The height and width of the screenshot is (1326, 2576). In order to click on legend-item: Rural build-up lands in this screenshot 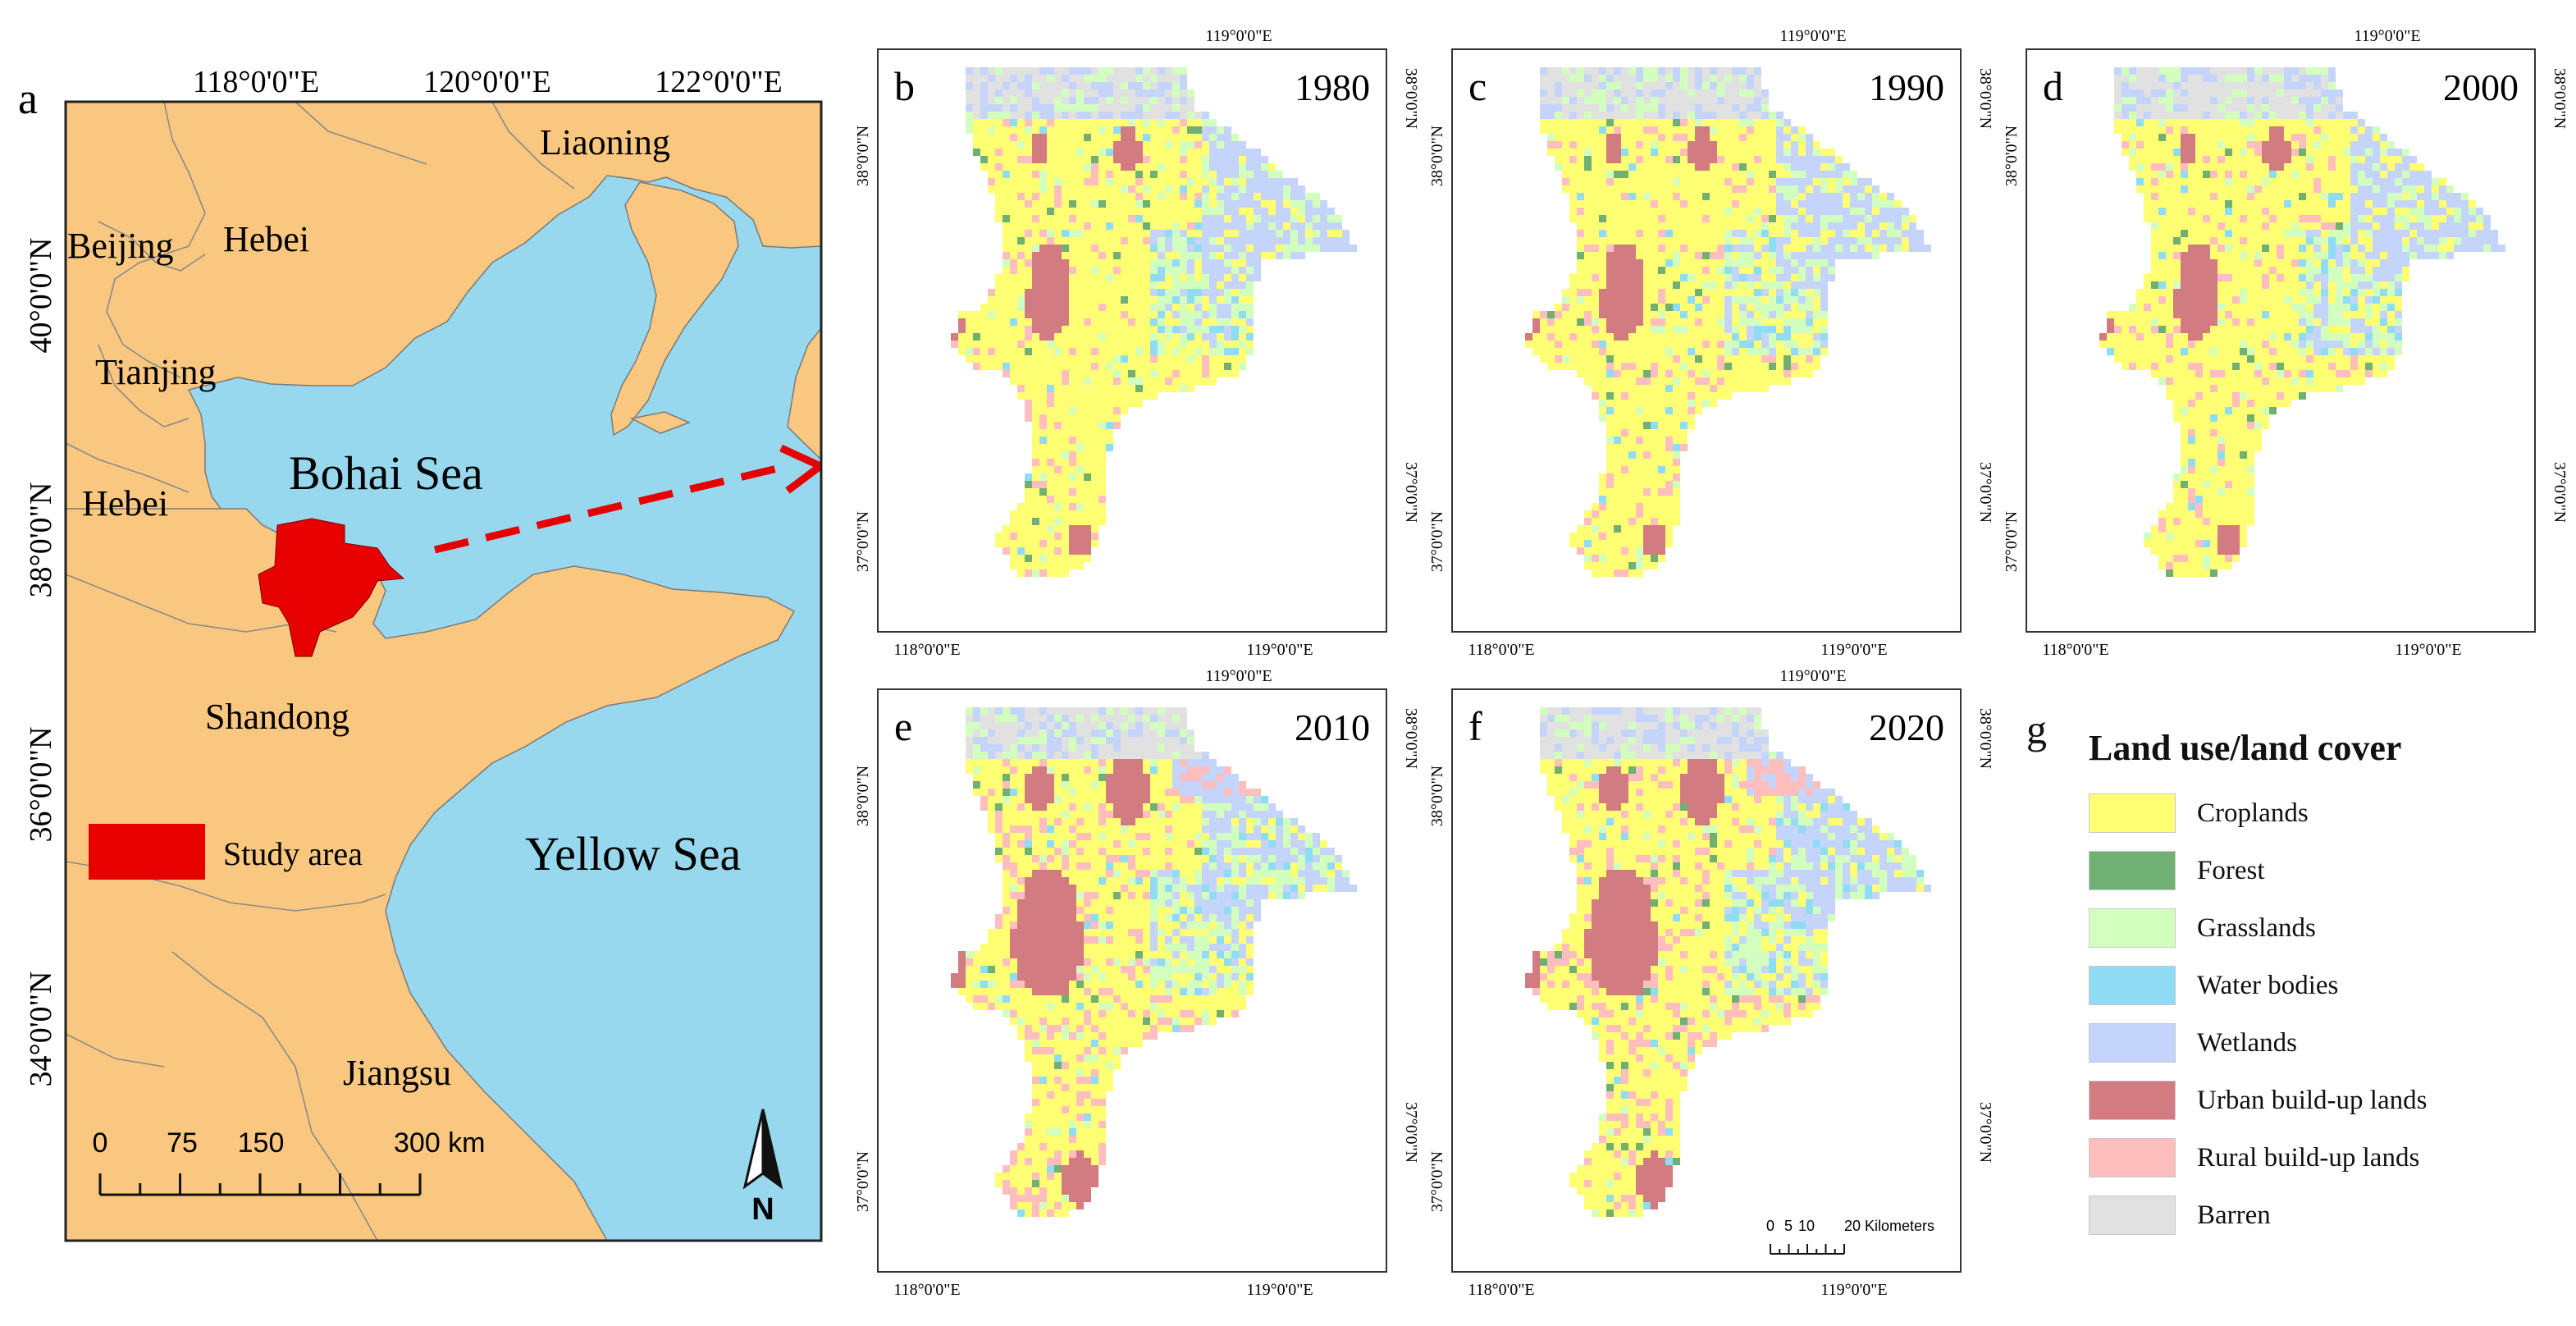, I will do `click(2254, 1157)`.